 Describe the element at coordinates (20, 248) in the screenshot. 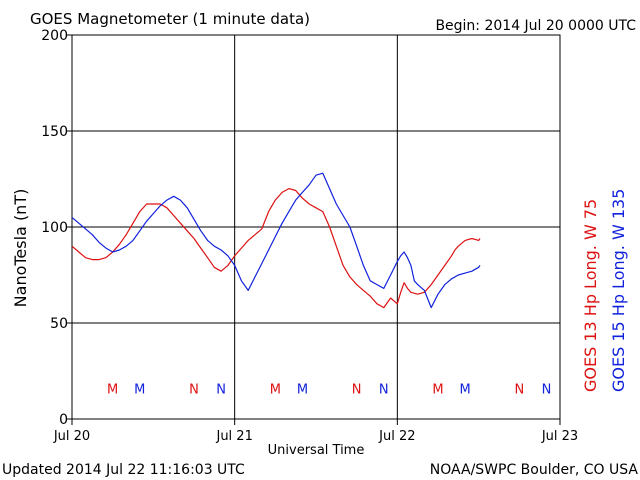

I see `y-axis-label: NanoTesla (nT)` at that location.